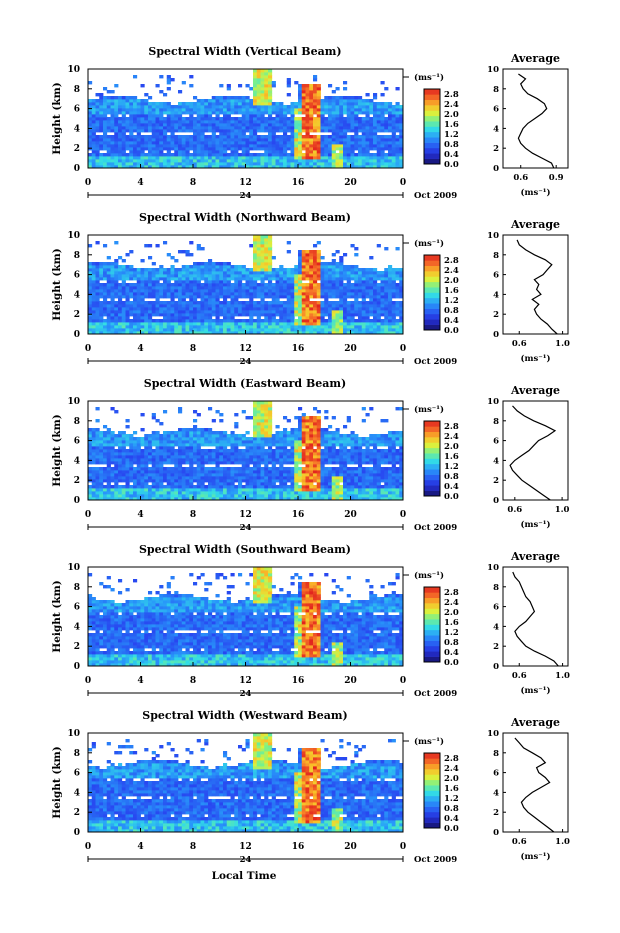 The image size is (620, 933). What do you see at coordinates (432, 301) in the screenshot?
I see `colorbar-segment` at bounding box center [432, 301].